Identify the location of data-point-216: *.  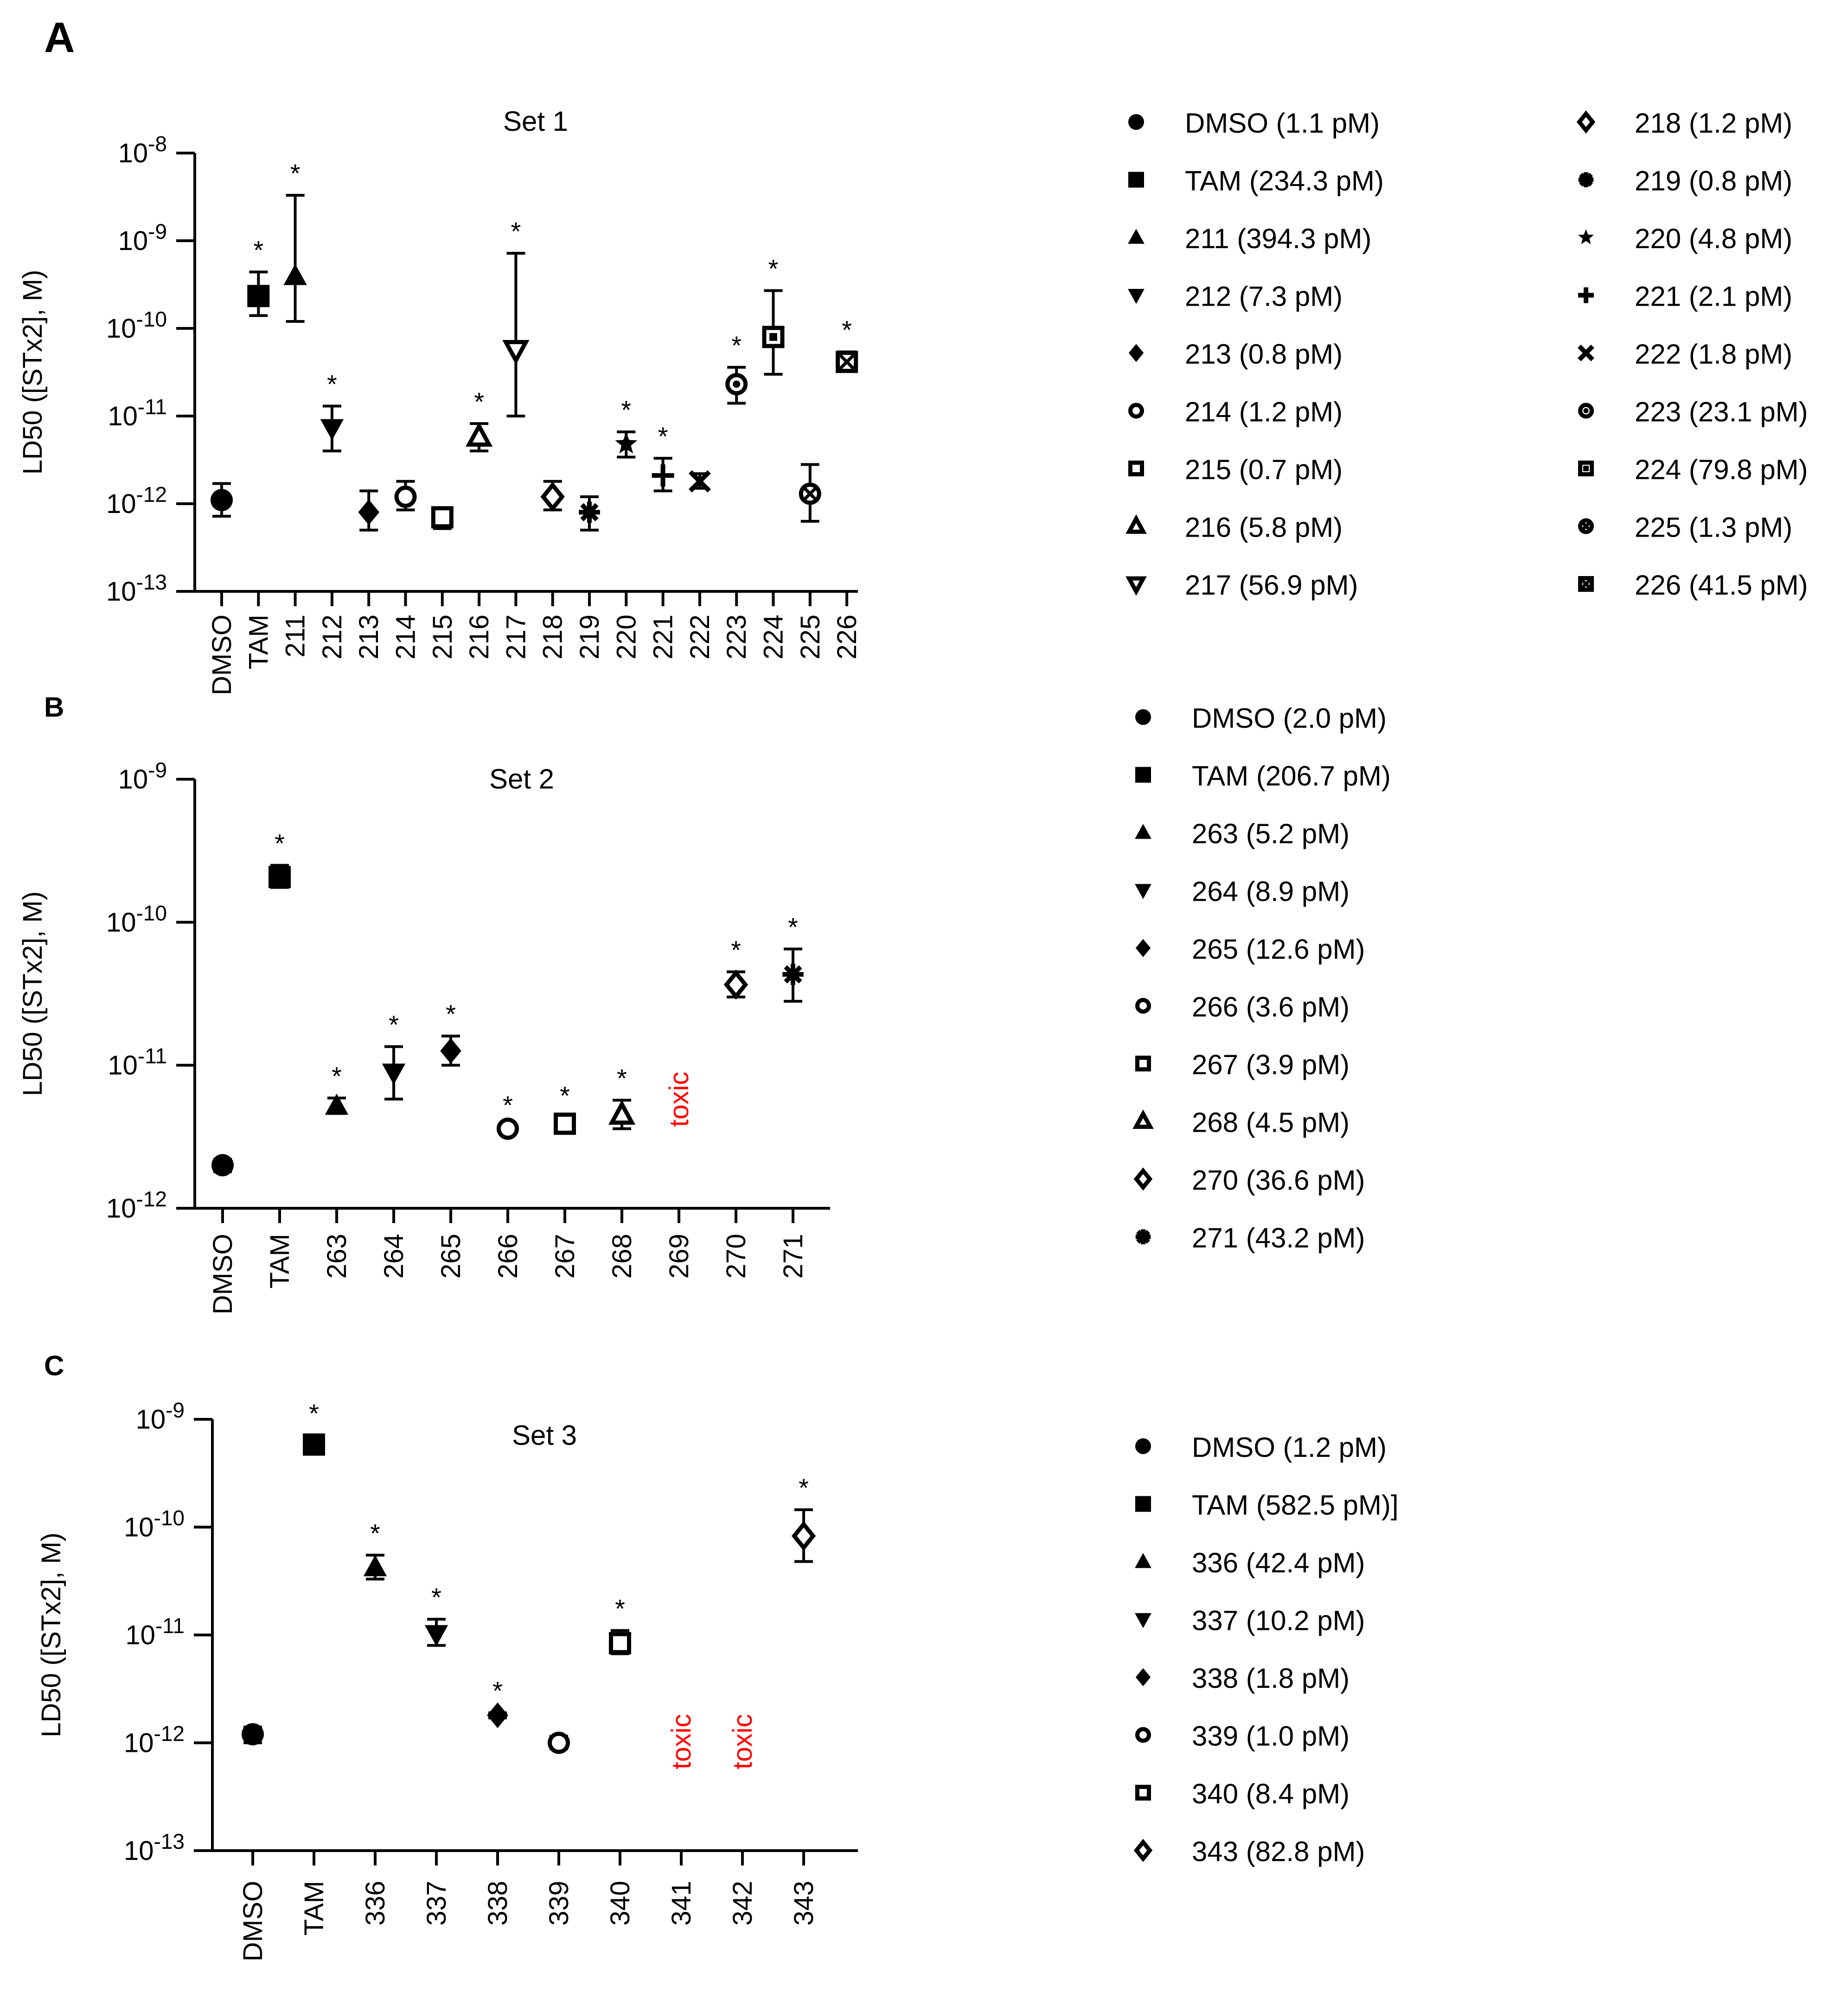
(479, 420).